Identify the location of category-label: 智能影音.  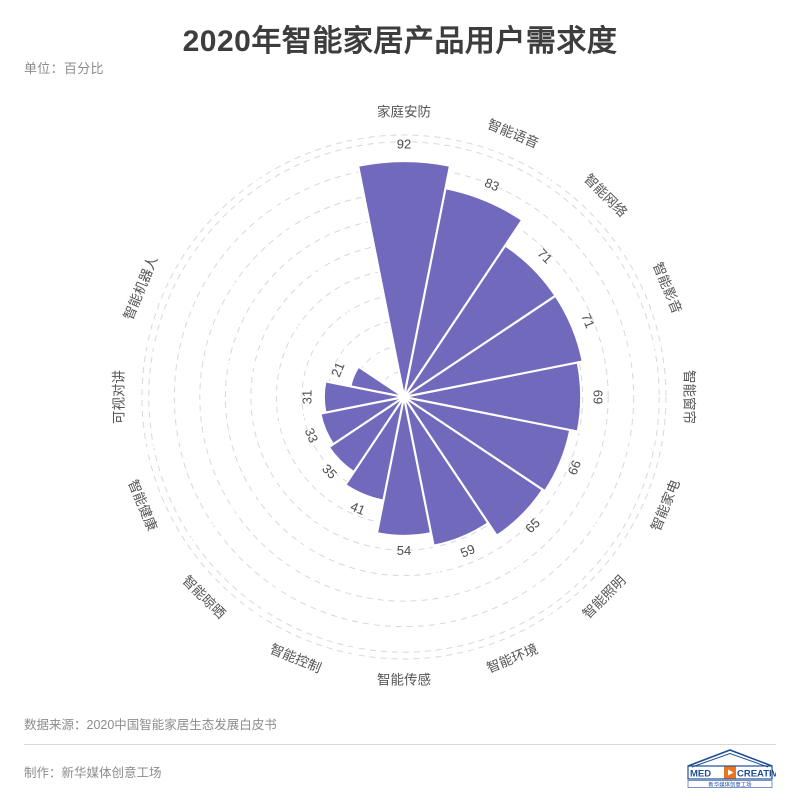
(667, 288).